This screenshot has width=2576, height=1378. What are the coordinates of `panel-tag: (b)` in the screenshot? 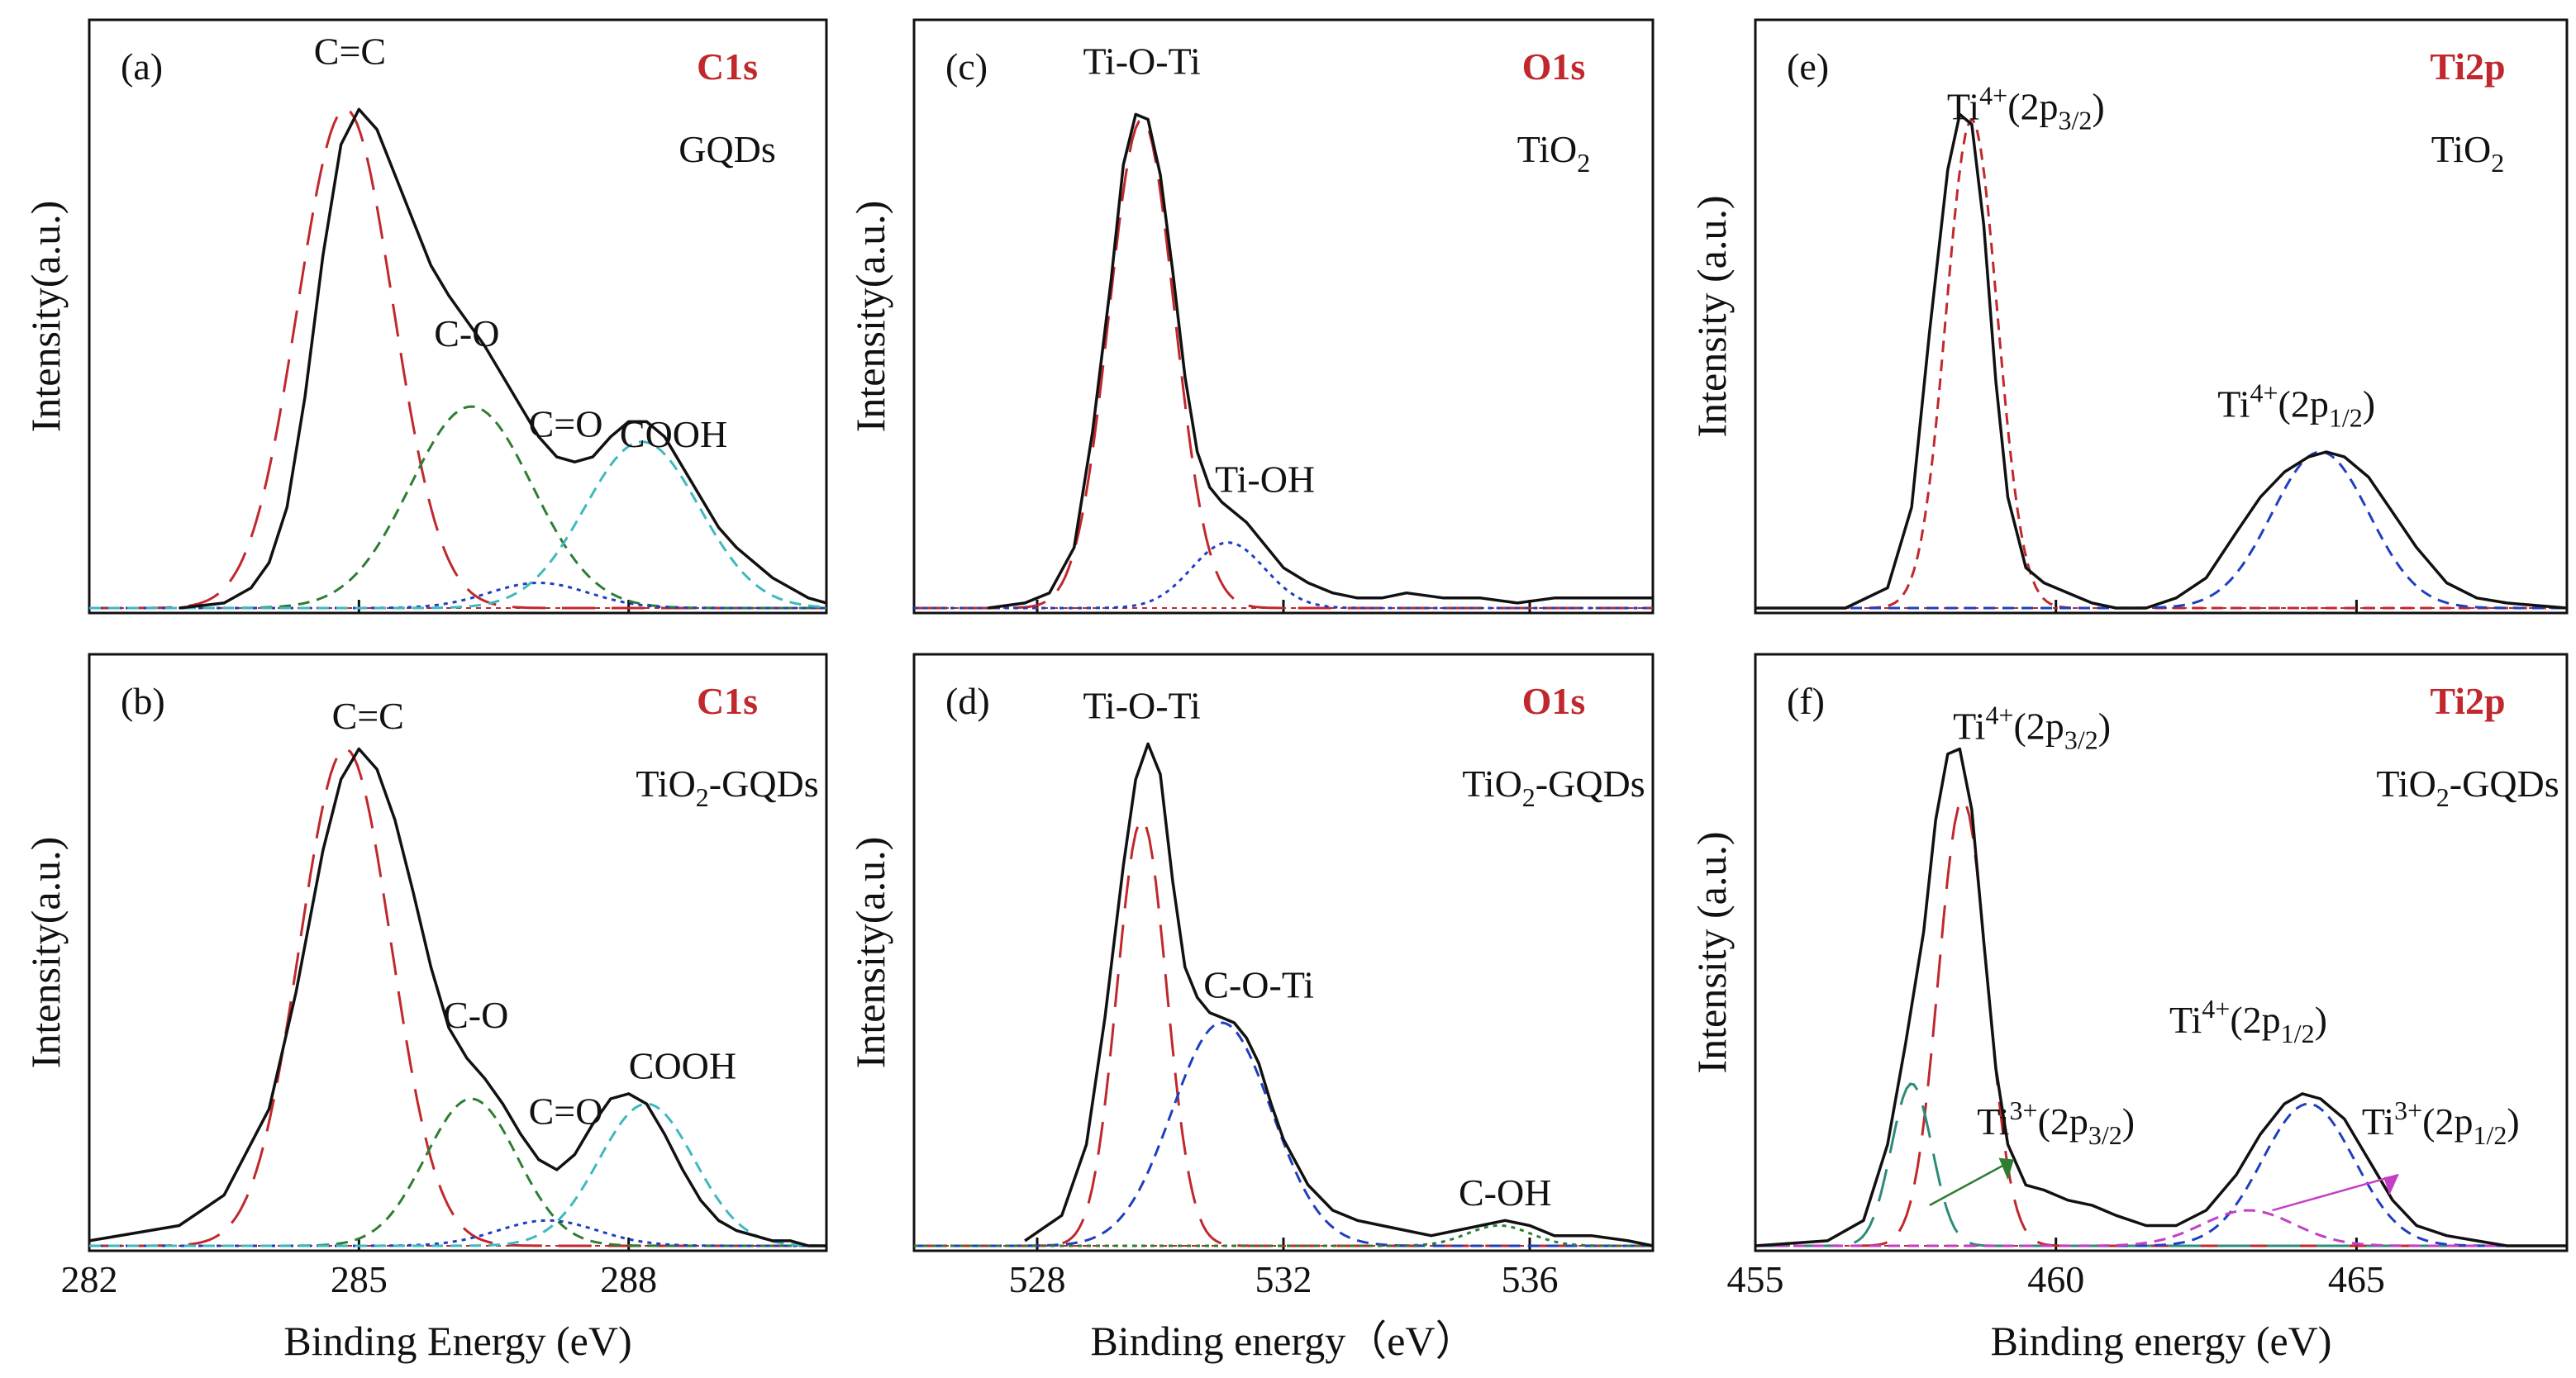 It's located at (143, 701).